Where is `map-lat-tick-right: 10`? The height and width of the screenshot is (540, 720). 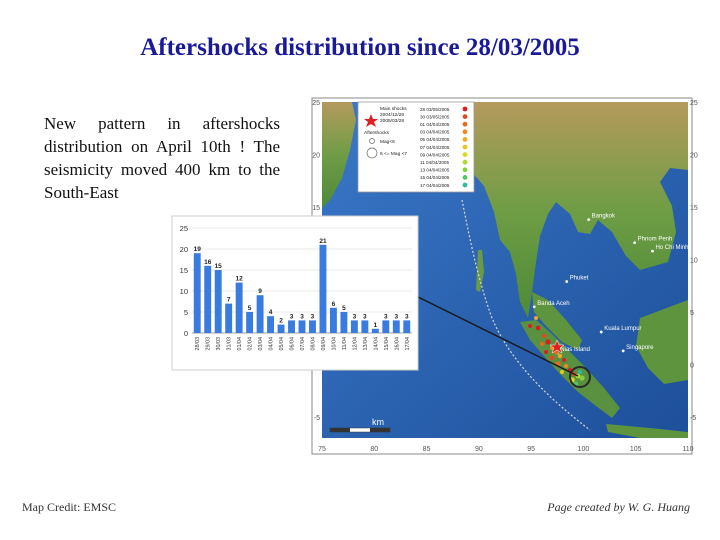
map-lat-tick-right: 10 is located at coordinates (694, 261).